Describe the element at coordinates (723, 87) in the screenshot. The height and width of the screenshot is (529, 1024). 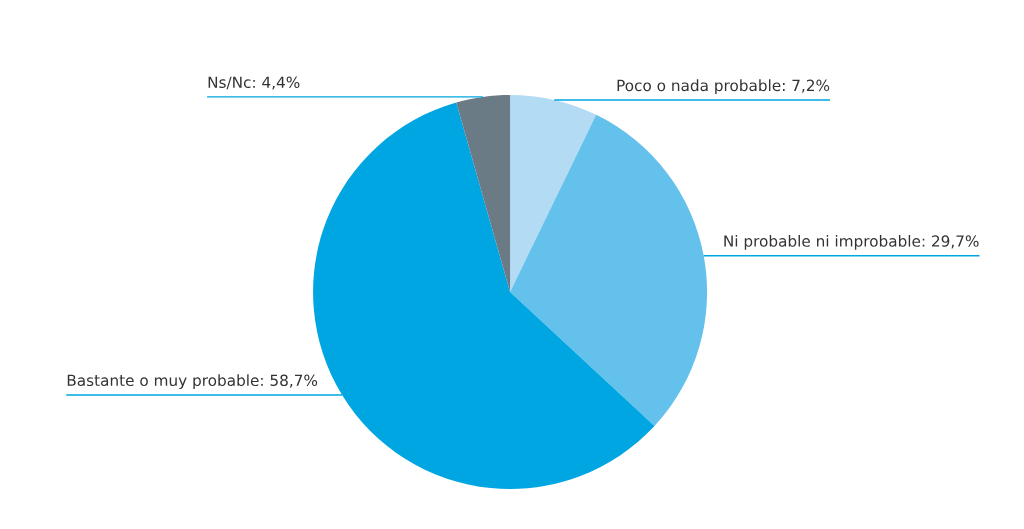
I see `slice-label: Poco o nada probable: 7,2%` at that location.